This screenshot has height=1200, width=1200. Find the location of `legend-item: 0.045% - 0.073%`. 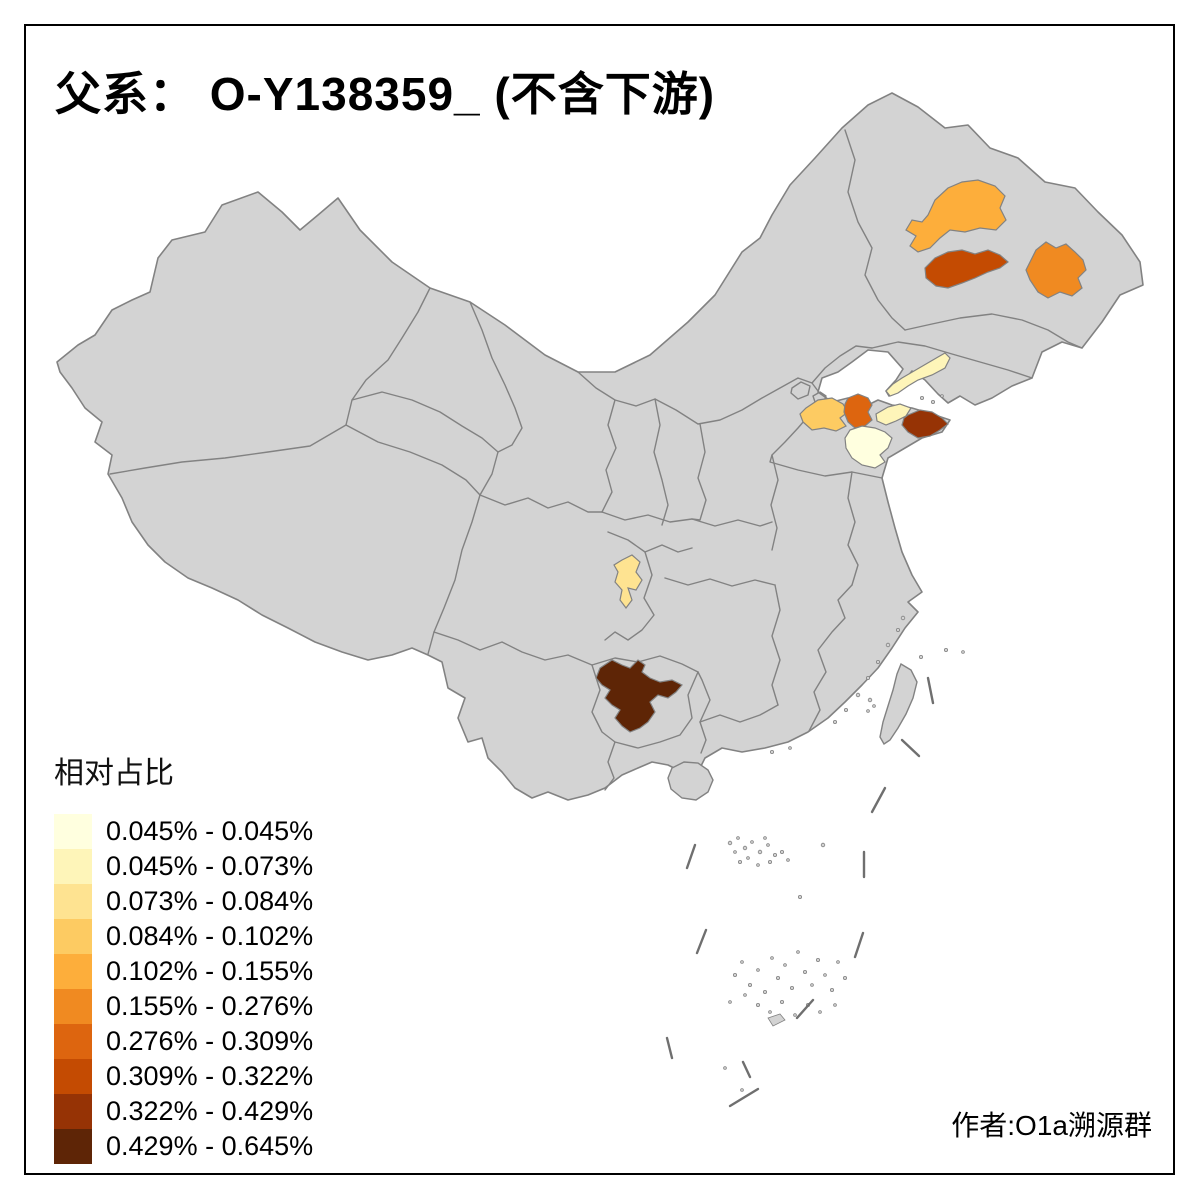

legend-item: 0.045% - 0.073% is located at coordinates (183, 866).